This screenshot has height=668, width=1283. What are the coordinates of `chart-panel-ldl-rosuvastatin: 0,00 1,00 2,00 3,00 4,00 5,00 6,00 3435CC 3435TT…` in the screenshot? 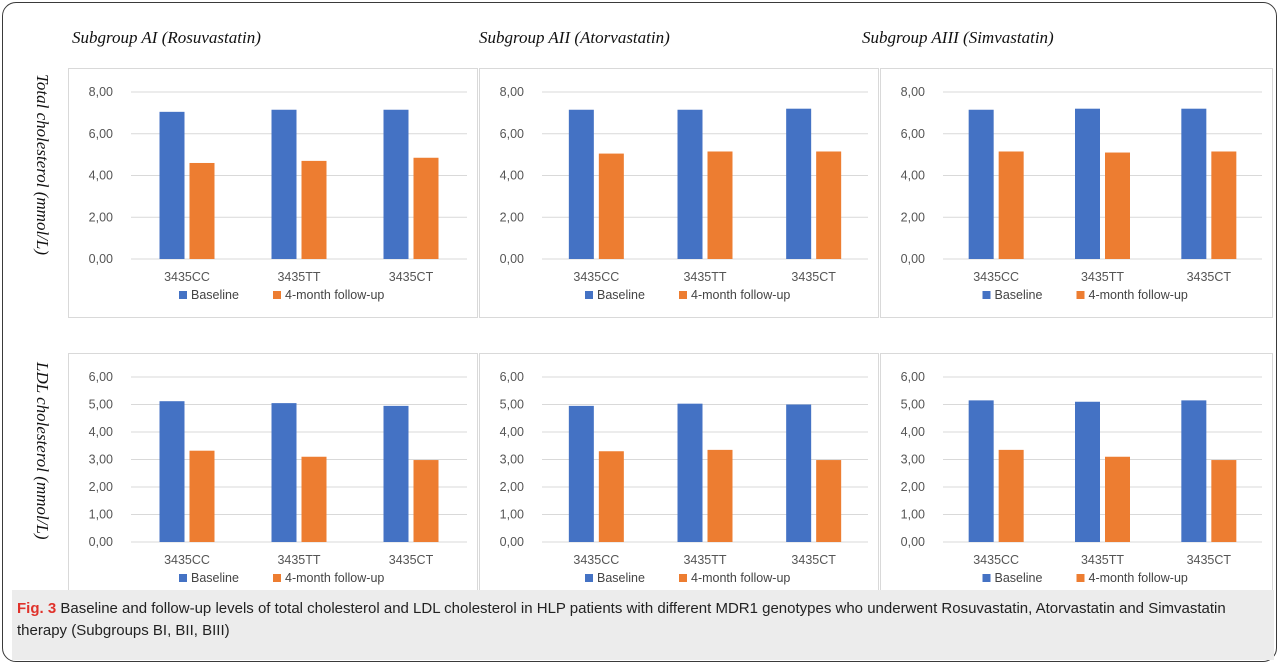 It's located at (273, 477).